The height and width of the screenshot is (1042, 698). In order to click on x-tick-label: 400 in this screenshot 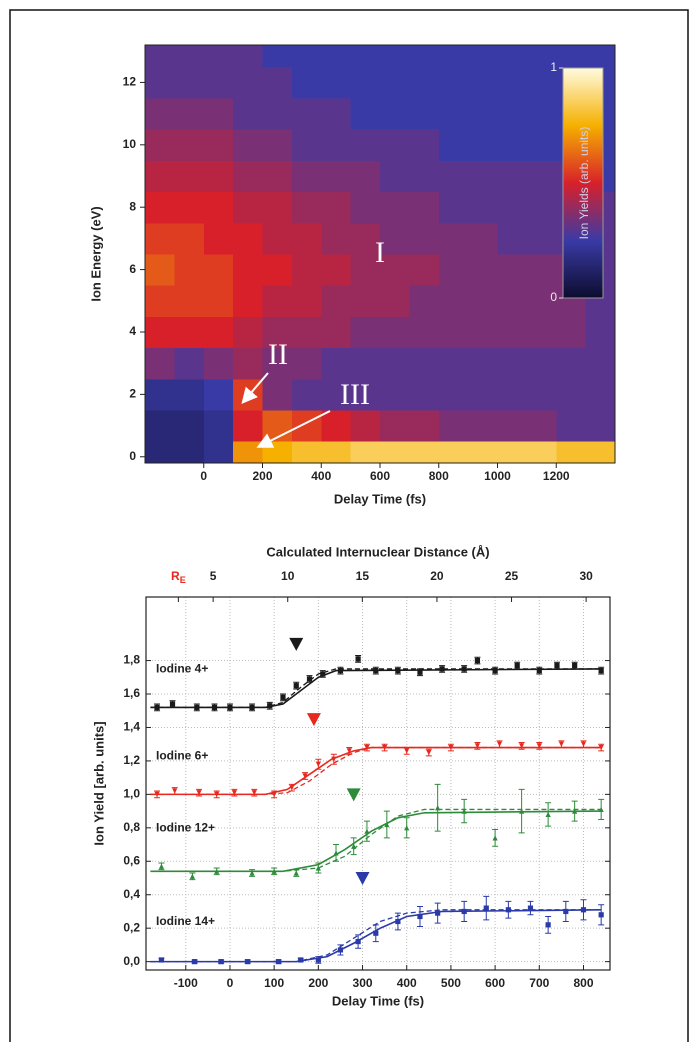, I will do `click(407, 983)`.